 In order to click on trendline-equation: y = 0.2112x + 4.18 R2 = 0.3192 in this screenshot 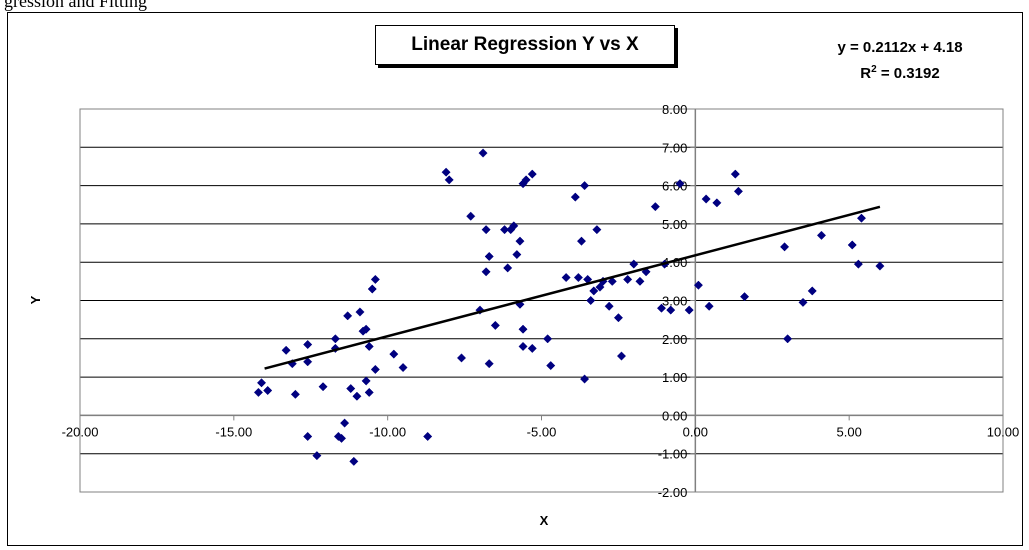, I will do `click(900, 61)`.